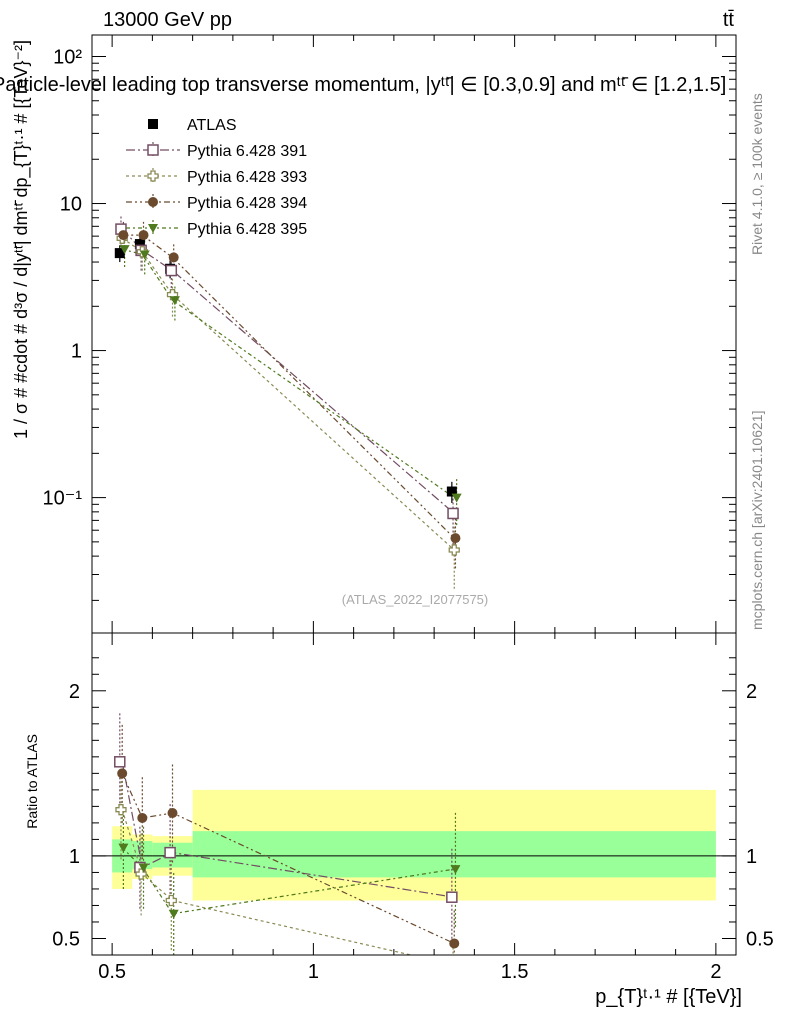 Image resolution: width=786 pixels, height=1024 pixels. What do you see at coordinates (313, 972) in the screenshot?
I see `x-tick-label: 1` at bounding box center [313, 972].